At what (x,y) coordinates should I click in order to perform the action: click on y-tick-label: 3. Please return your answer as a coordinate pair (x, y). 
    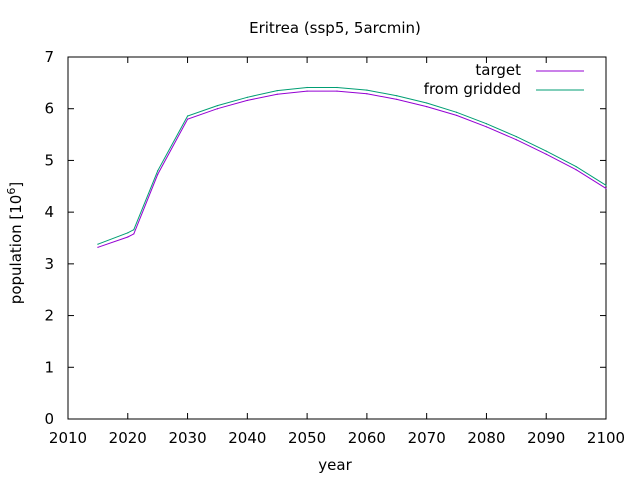
    Looking at the image, I should click on (49, 264).